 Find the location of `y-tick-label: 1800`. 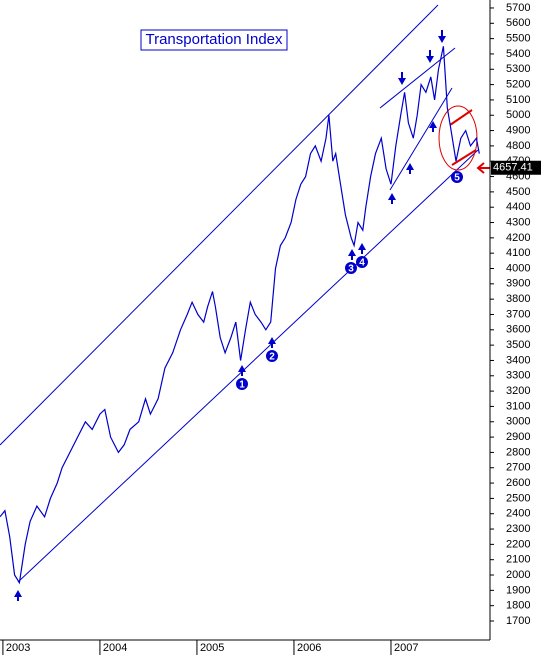

y-tick-label: 1800 is located at coordinates (518, 606).